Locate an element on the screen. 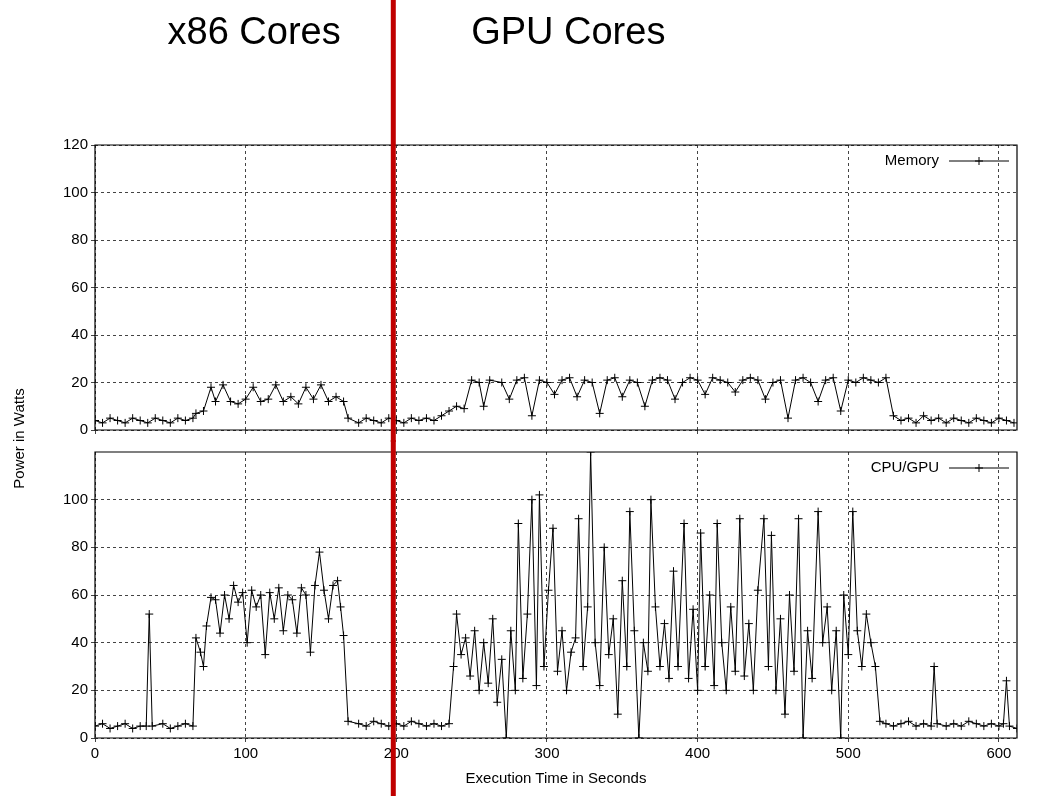 This screenshot has width=1053, height=796. x-tick-label: 100 is located at coordinates (246, 753).